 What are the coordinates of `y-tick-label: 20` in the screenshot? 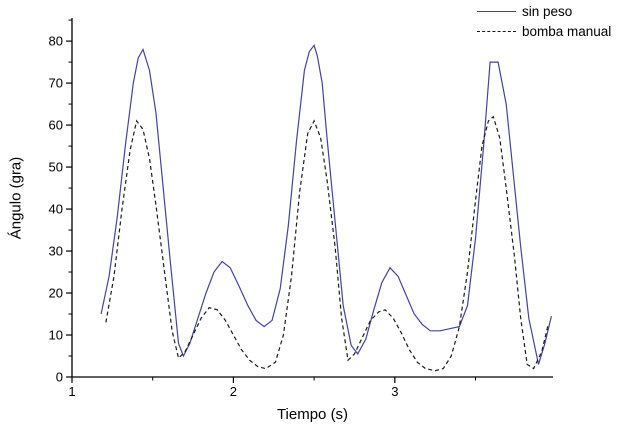 It's located at (56, 293).